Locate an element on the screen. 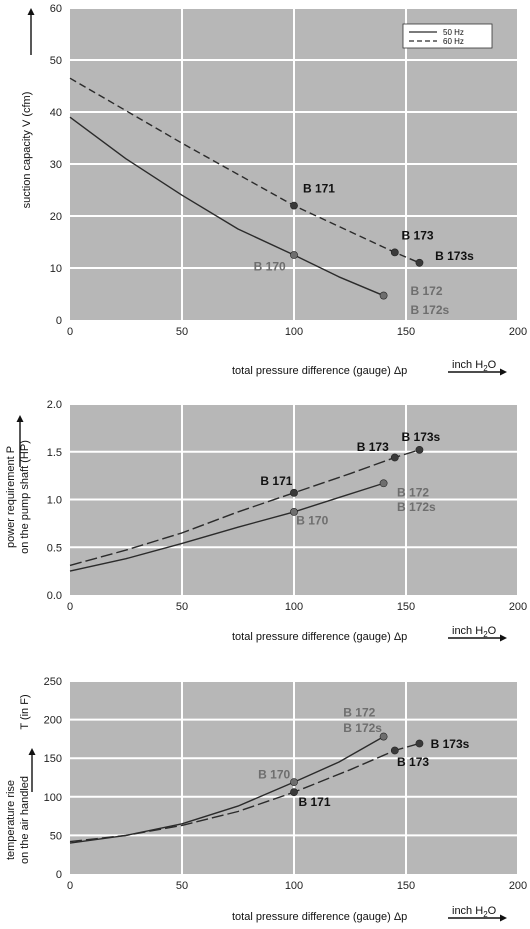  legend-box is located at coordinates (447, 36).